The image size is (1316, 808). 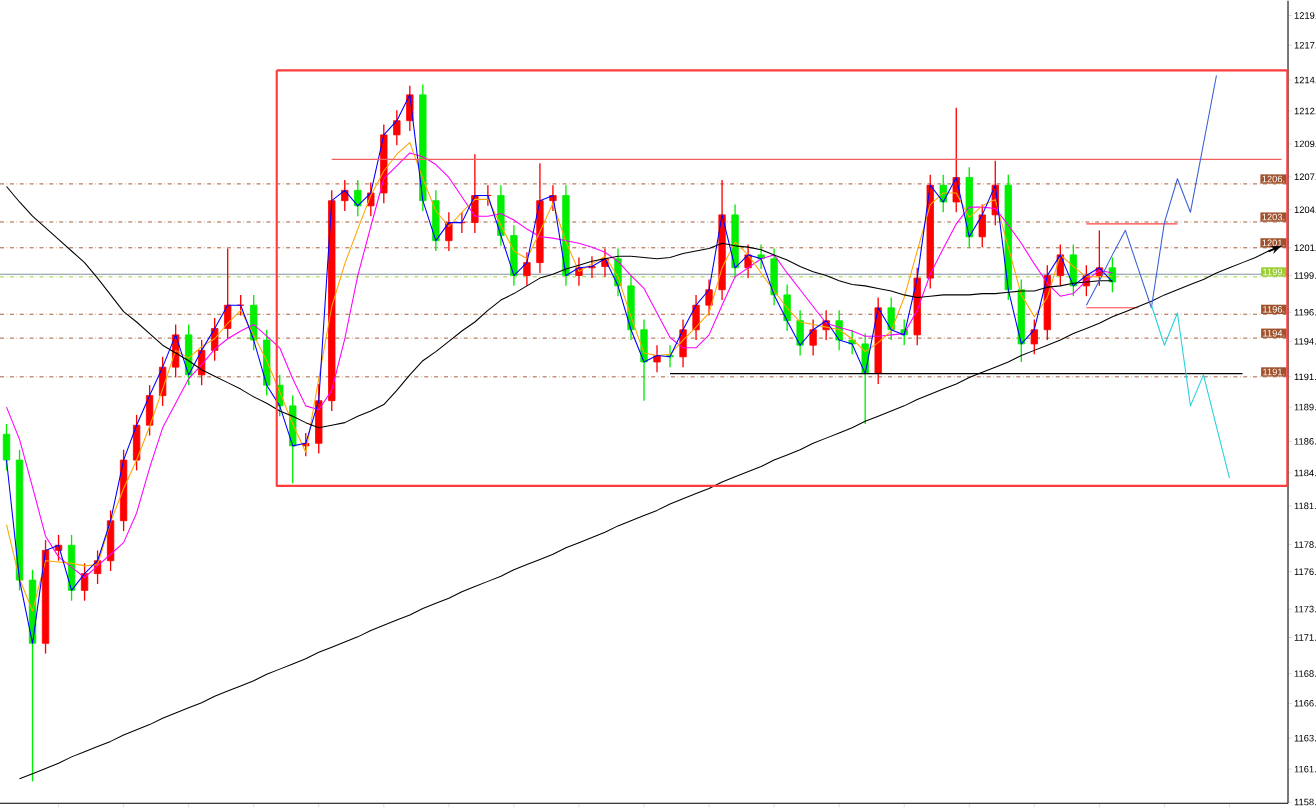 What do you see at coordinates (1305, 210) in the screenshot?
I see `y-tick-label: 1204.` at bounding box center [1305, 210].